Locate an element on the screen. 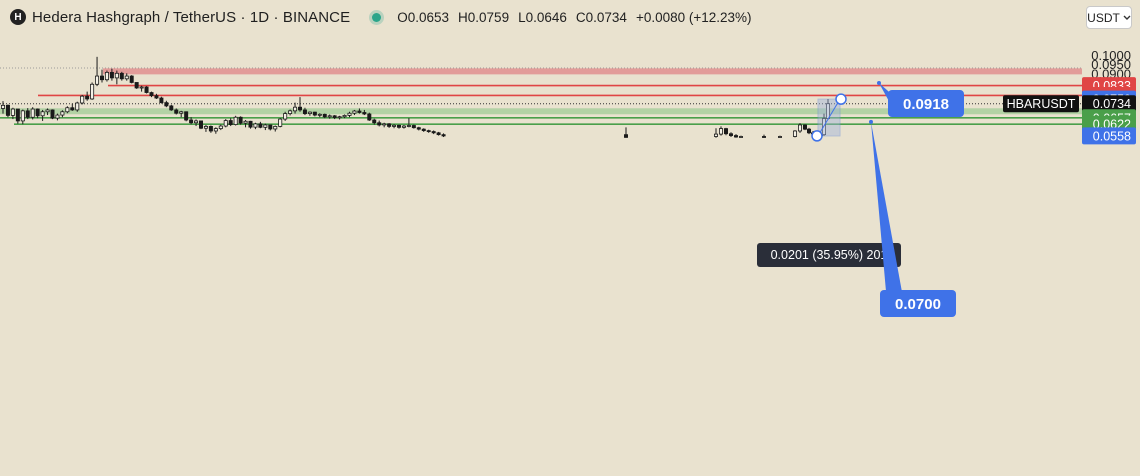 The width and height of the screenshot is (1140, 476). market-status-icon is located at coordinates (377, 17).